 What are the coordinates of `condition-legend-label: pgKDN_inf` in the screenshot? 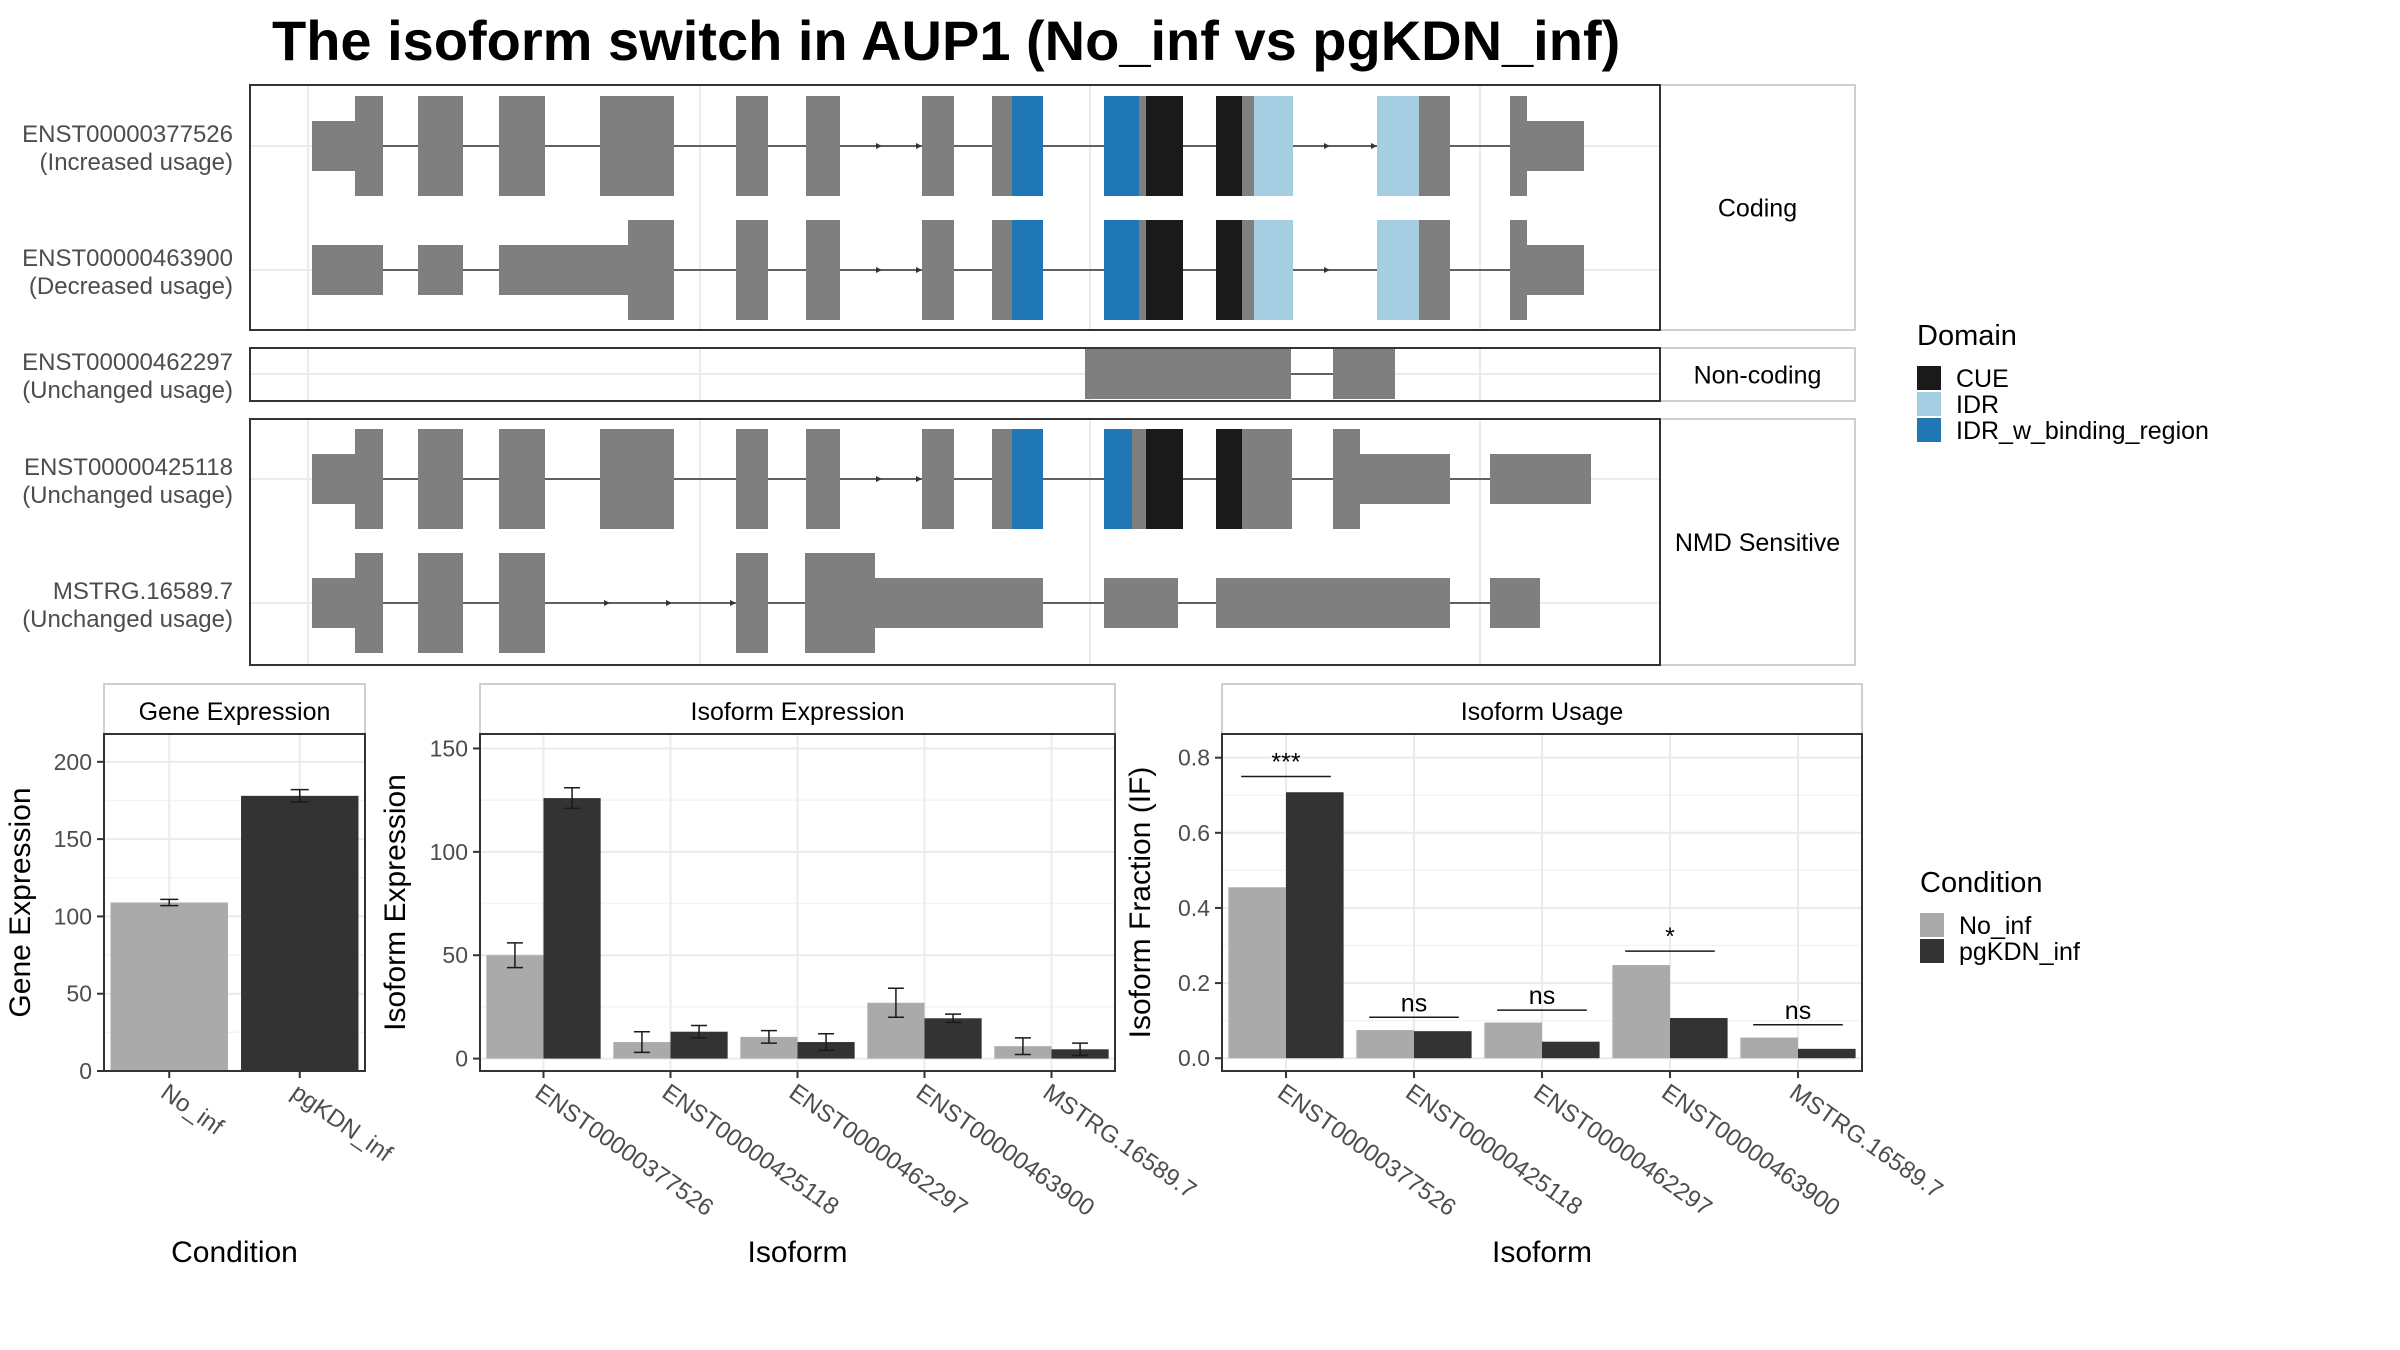 It's located at (2019, 952).